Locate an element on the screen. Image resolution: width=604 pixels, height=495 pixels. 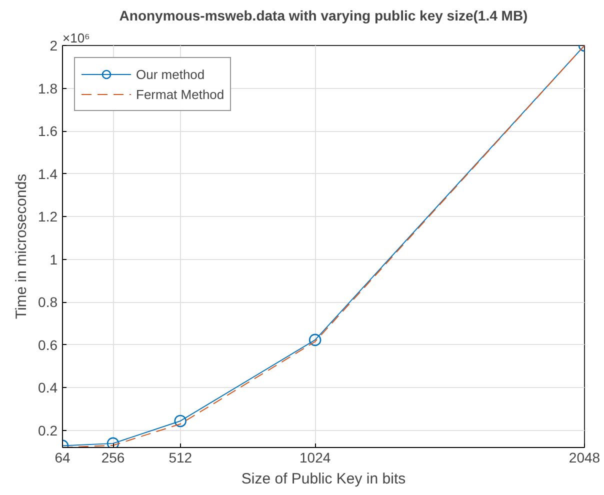
y-axis-title: Time in microseconds is located at coordinates (21, 247).